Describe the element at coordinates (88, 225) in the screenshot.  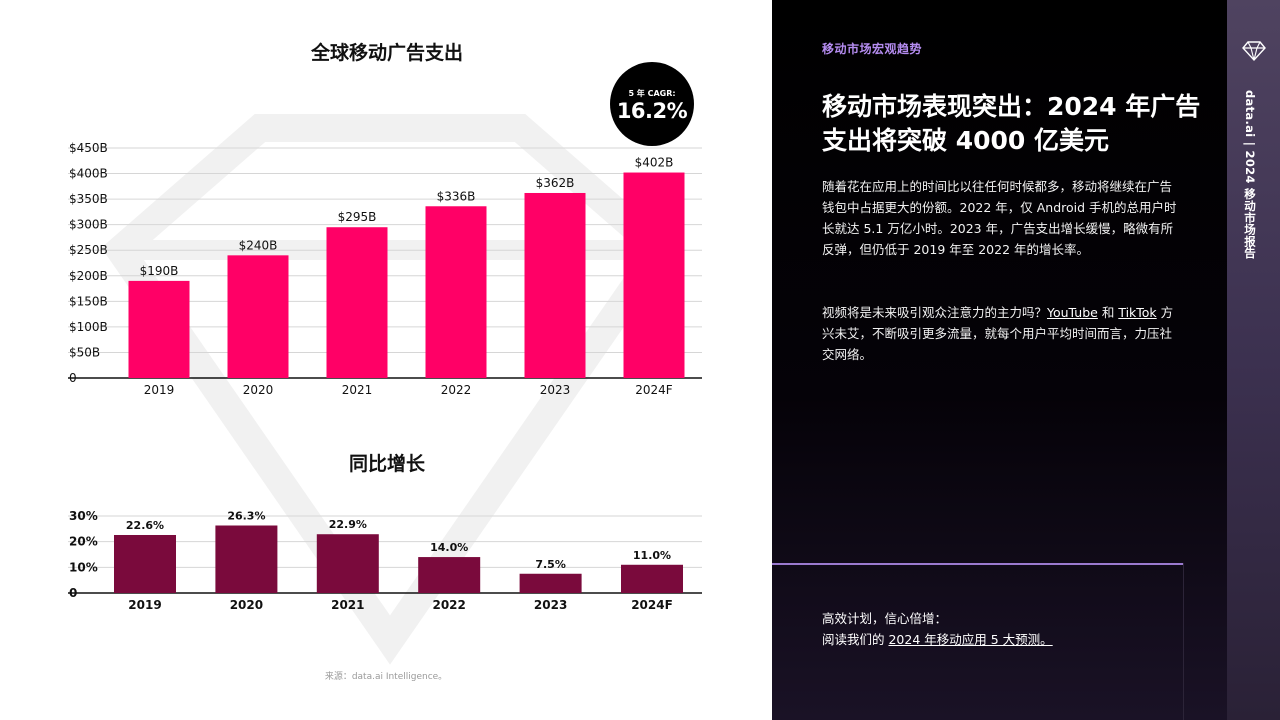
I see `y-tick-label: $300B` at that location.